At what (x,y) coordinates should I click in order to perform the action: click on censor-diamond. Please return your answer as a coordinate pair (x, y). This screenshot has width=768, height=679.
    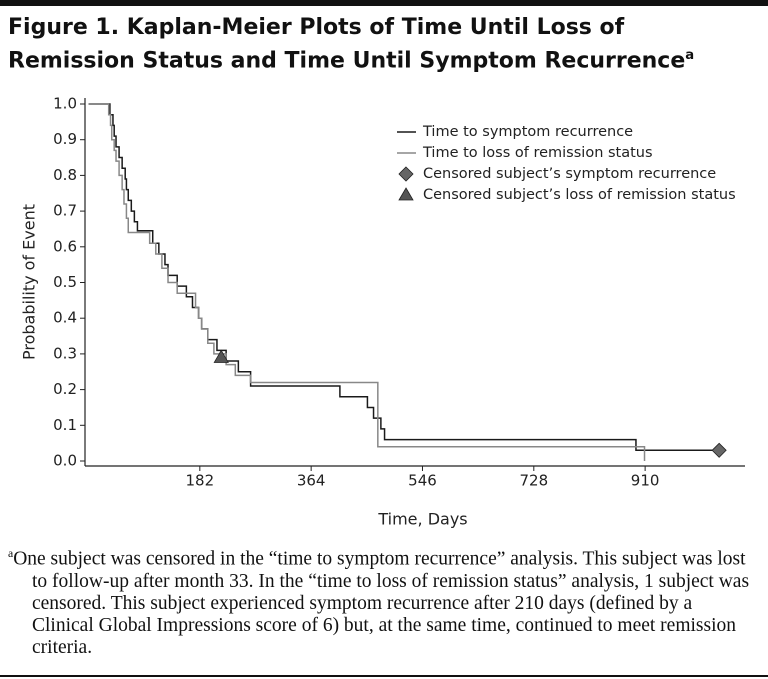
    Looking at the image, I should click on (719, 450).